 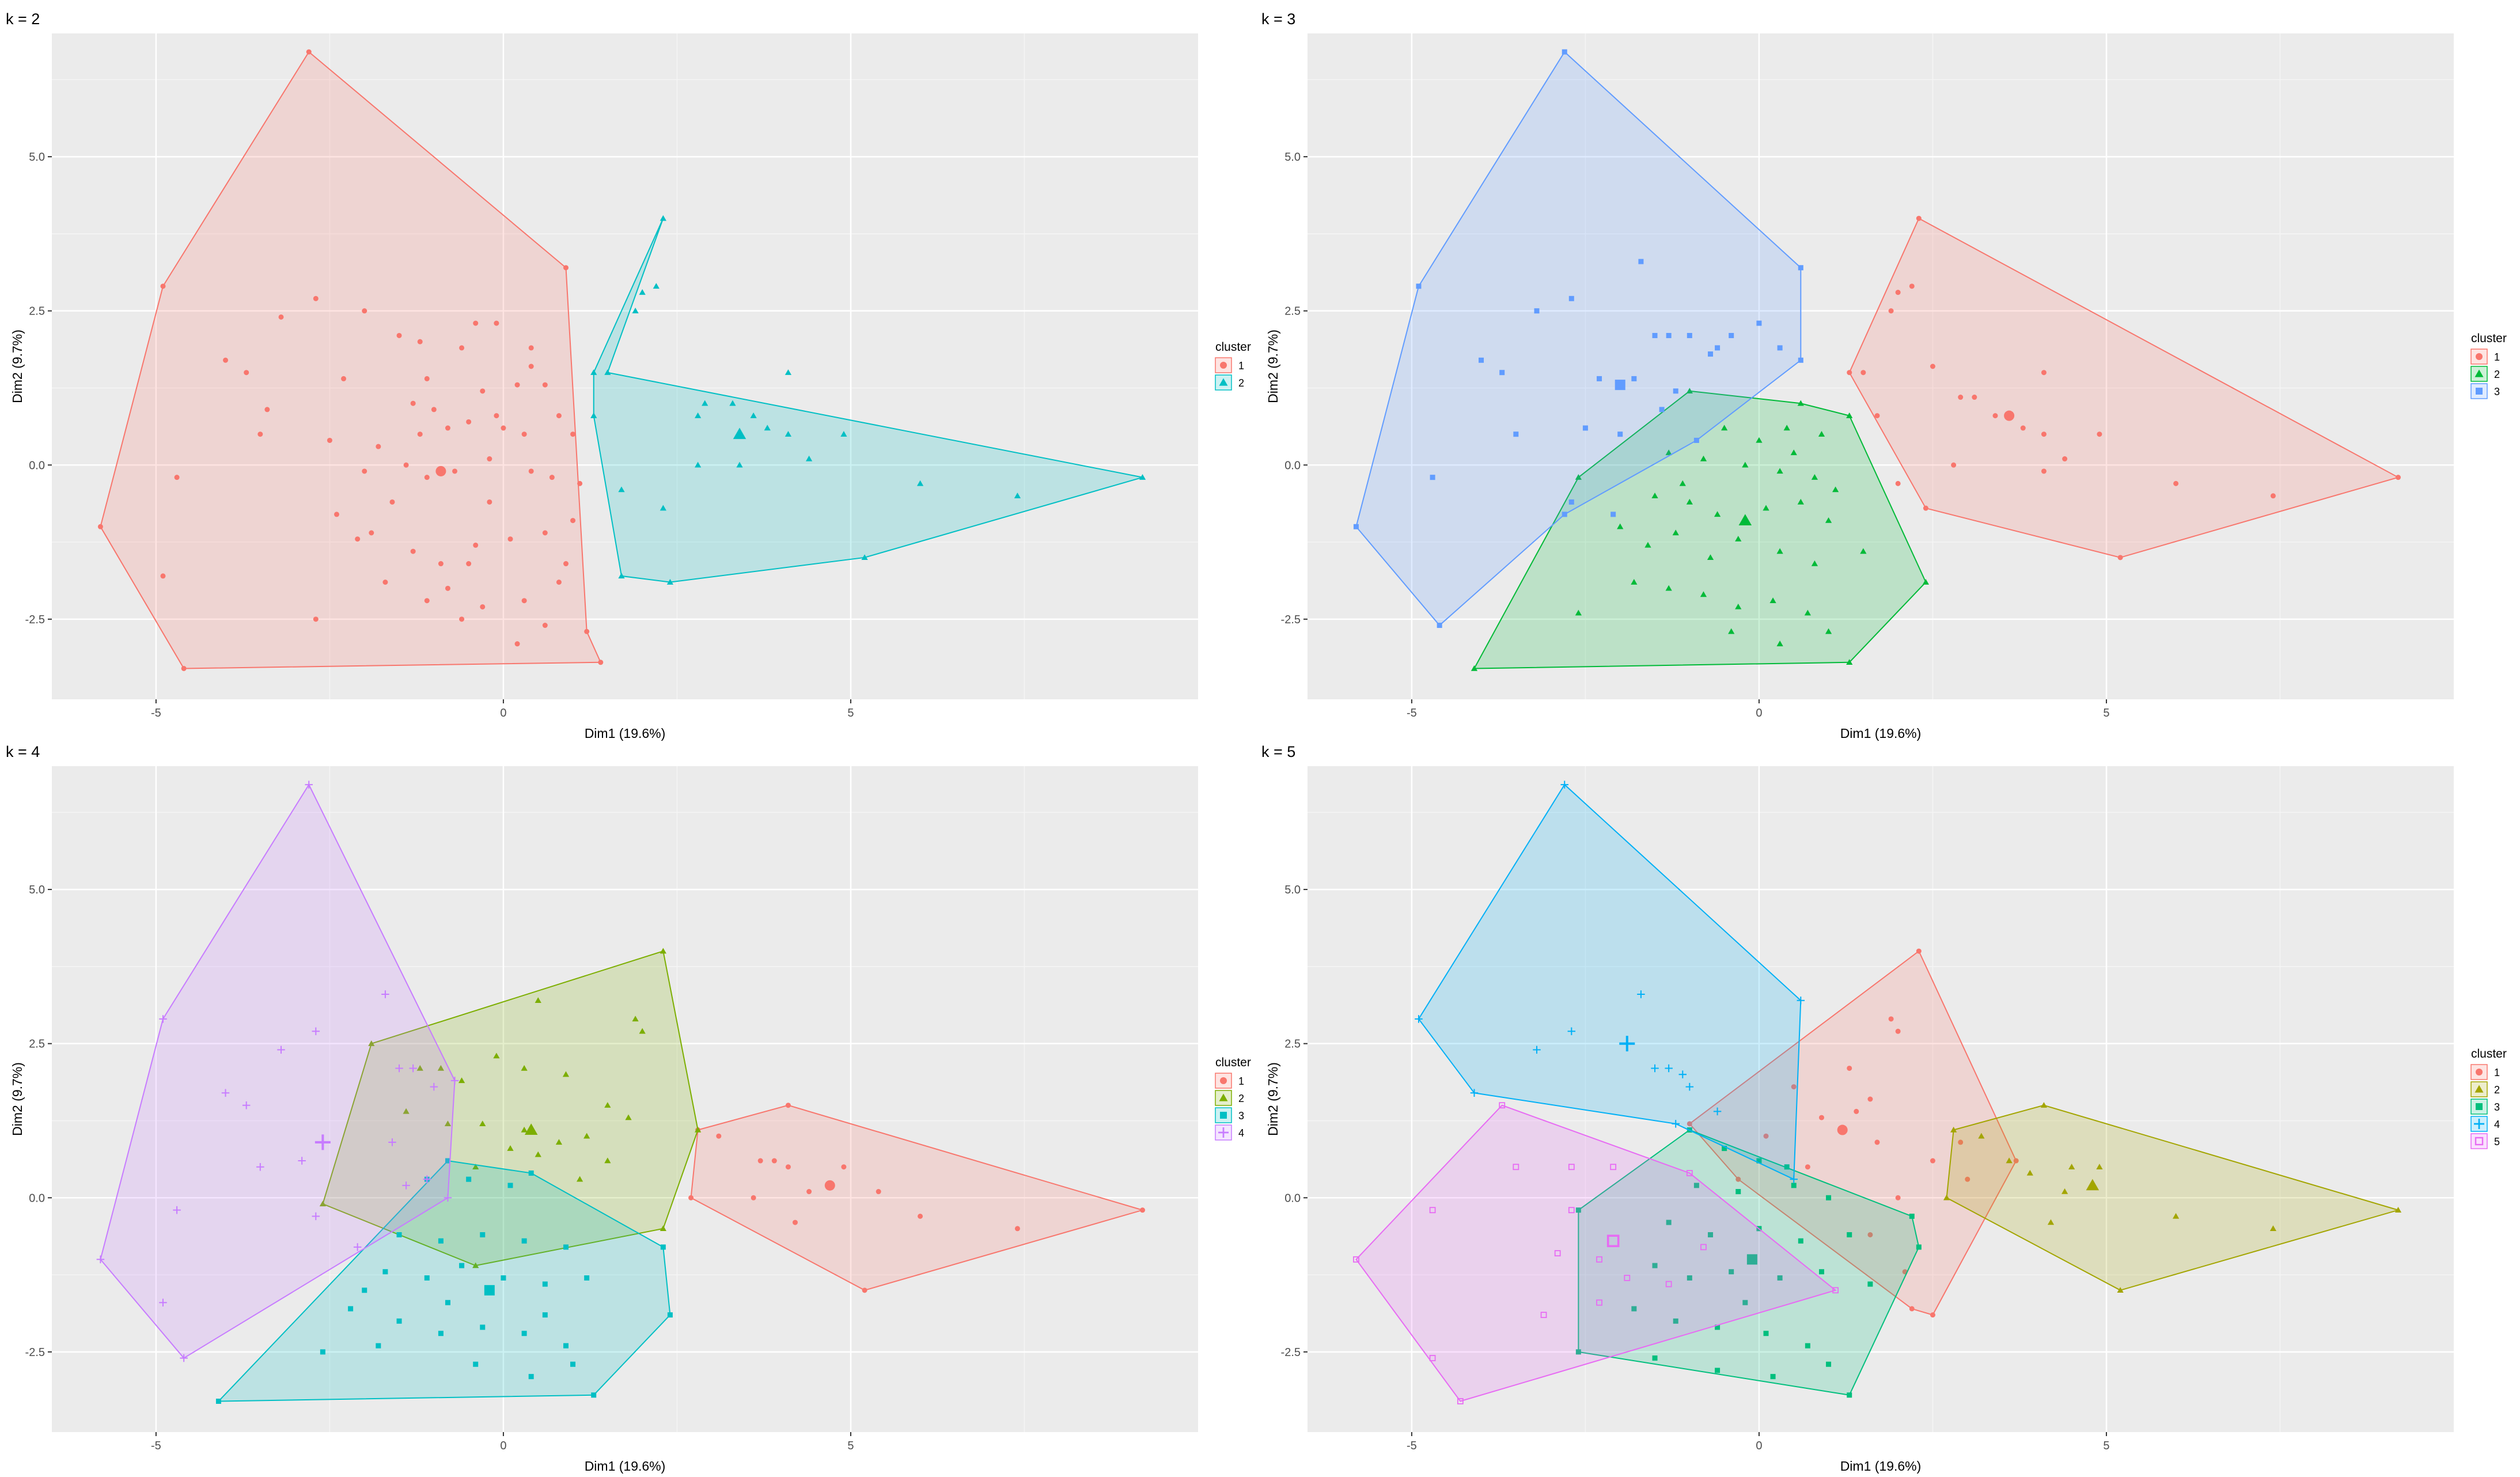 I want to click on cluster-1-centroid, so click(x=1842, y=1129).